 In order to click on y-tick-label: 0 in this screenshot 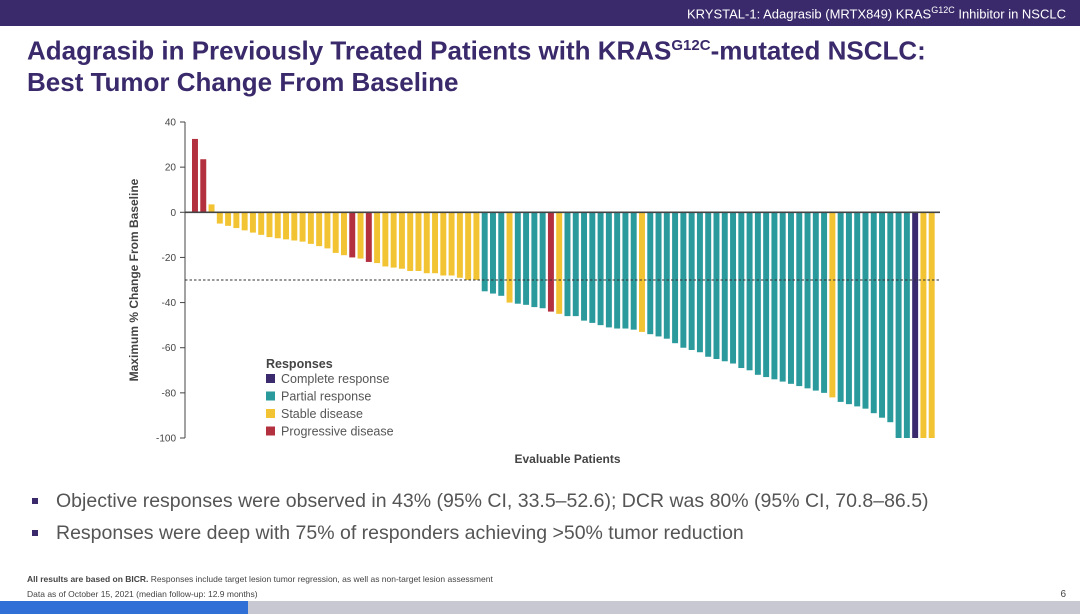, I will do `click(173, 213)`.